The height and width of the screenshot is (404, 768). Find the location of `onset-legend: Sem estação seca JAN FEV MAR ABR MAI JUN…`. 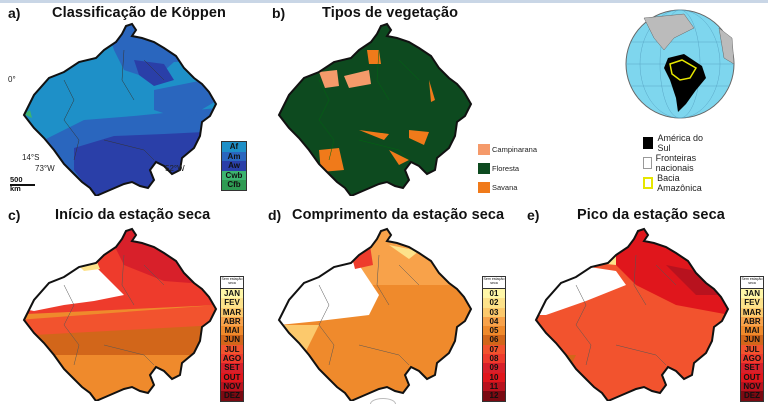

onset-legend: Sem estação seca JAN FEV MAR ABR MAI JUN… is located at coordinates (232, 339).